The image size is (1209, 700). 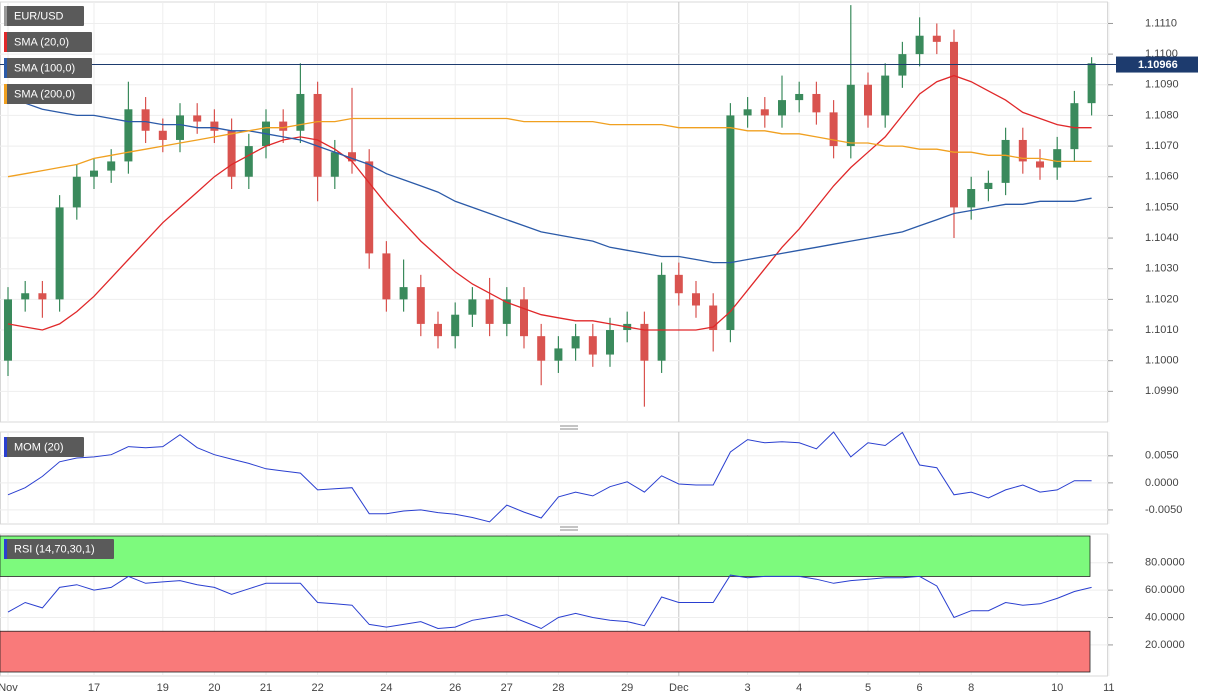 I want to click on legend-label: MOM (20), so click(x=39, y=447).